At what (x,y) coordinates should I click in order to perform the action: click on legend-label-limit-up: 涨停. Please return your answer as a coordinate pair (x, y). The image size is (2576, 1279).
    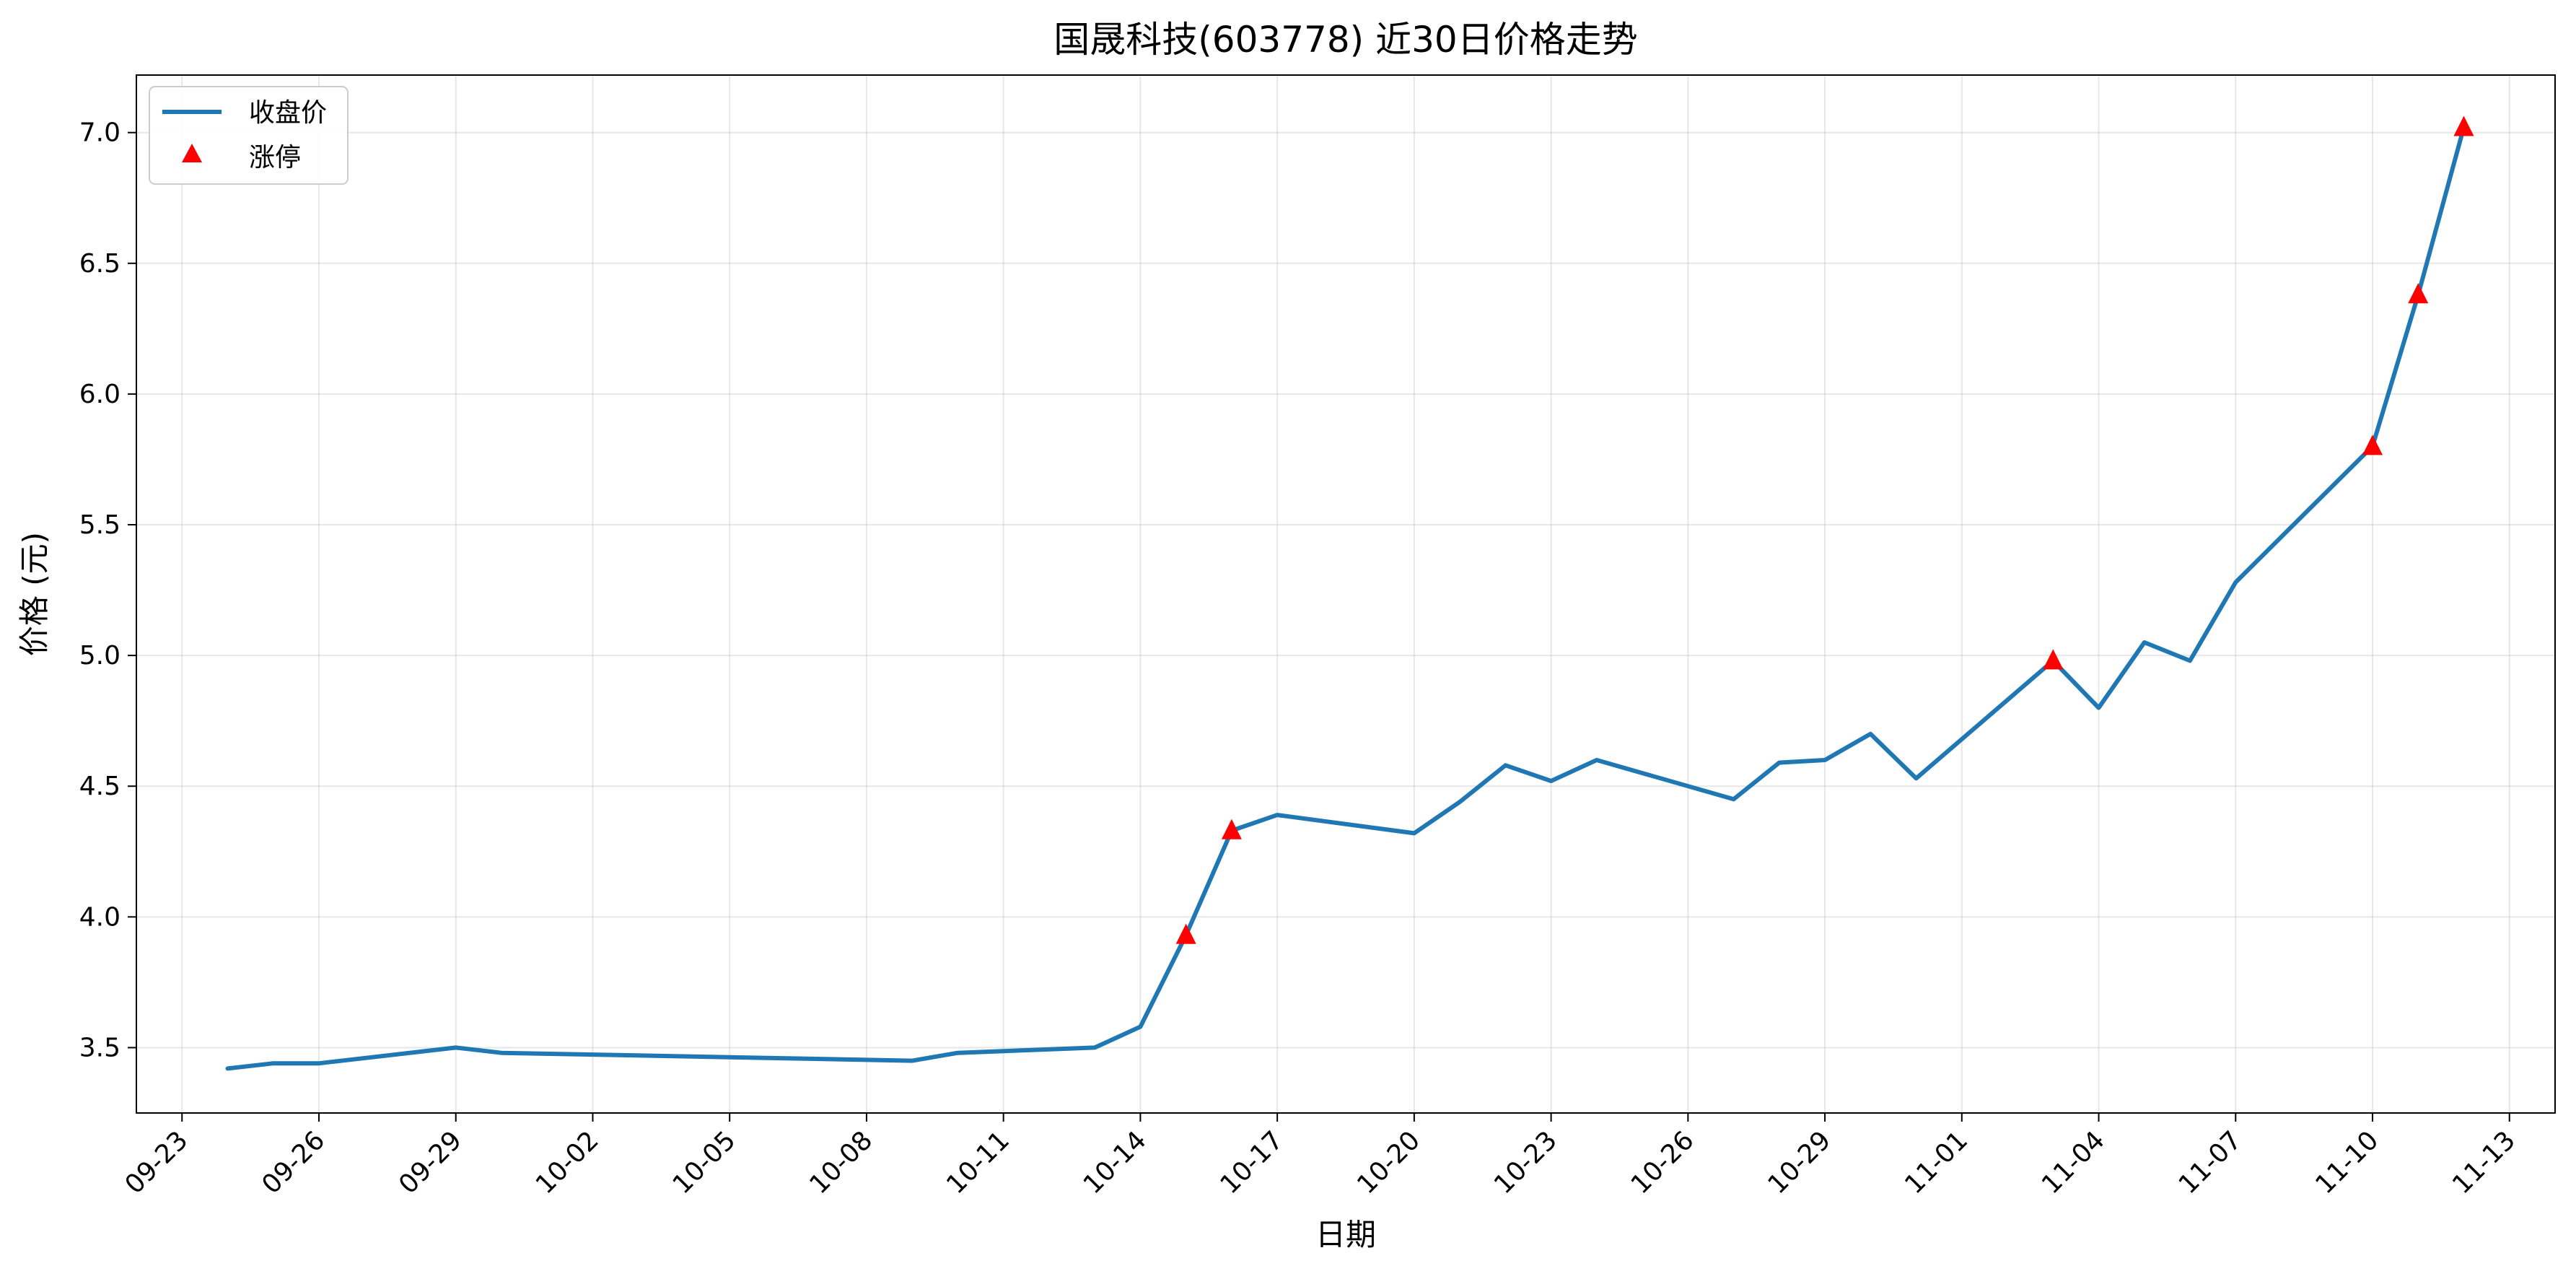
    Looking at the image, I should click on (275, 158).